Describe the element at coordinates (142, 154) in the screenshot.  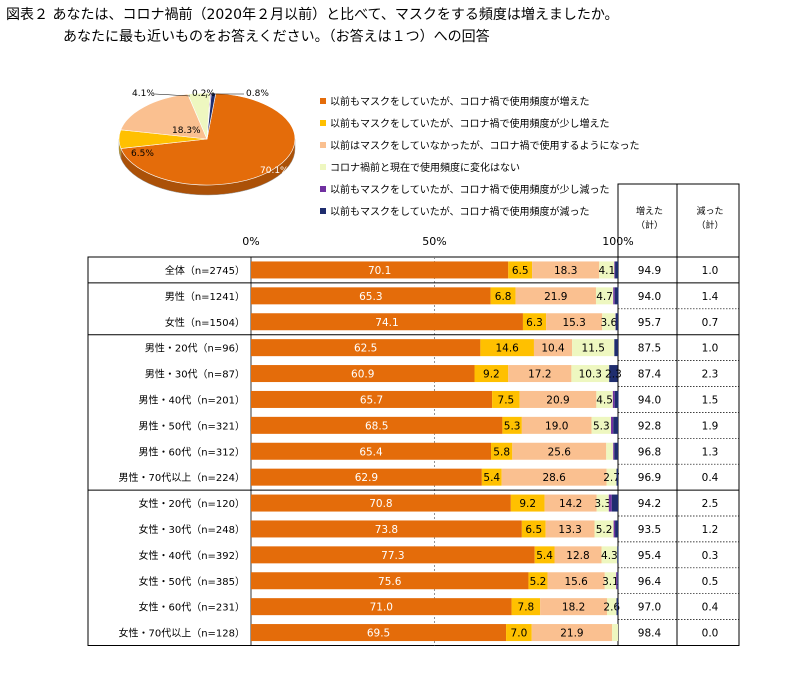
I see `pie-label: 6.5%` at that location.